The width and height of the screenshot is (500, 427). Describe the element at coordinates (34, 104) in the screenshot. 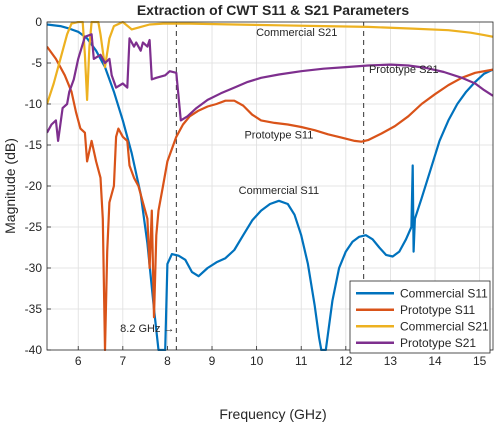

I see `y-tick-label: -10` at that location.